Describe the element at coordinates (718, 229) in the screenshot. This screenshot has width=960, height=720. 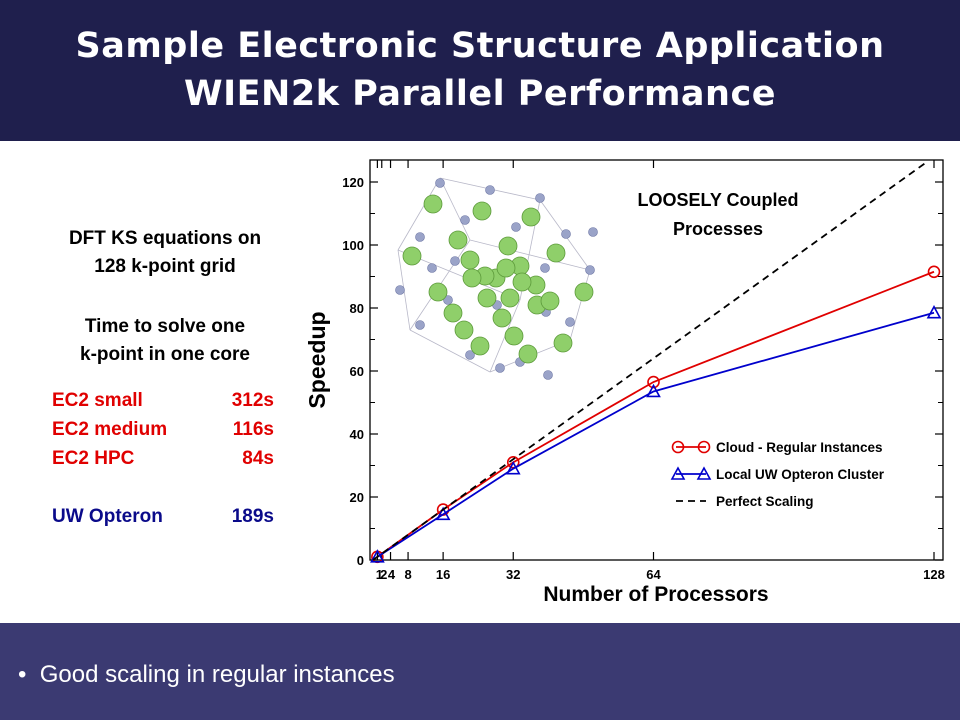
I see `annotation-line2: Processes` at that location.